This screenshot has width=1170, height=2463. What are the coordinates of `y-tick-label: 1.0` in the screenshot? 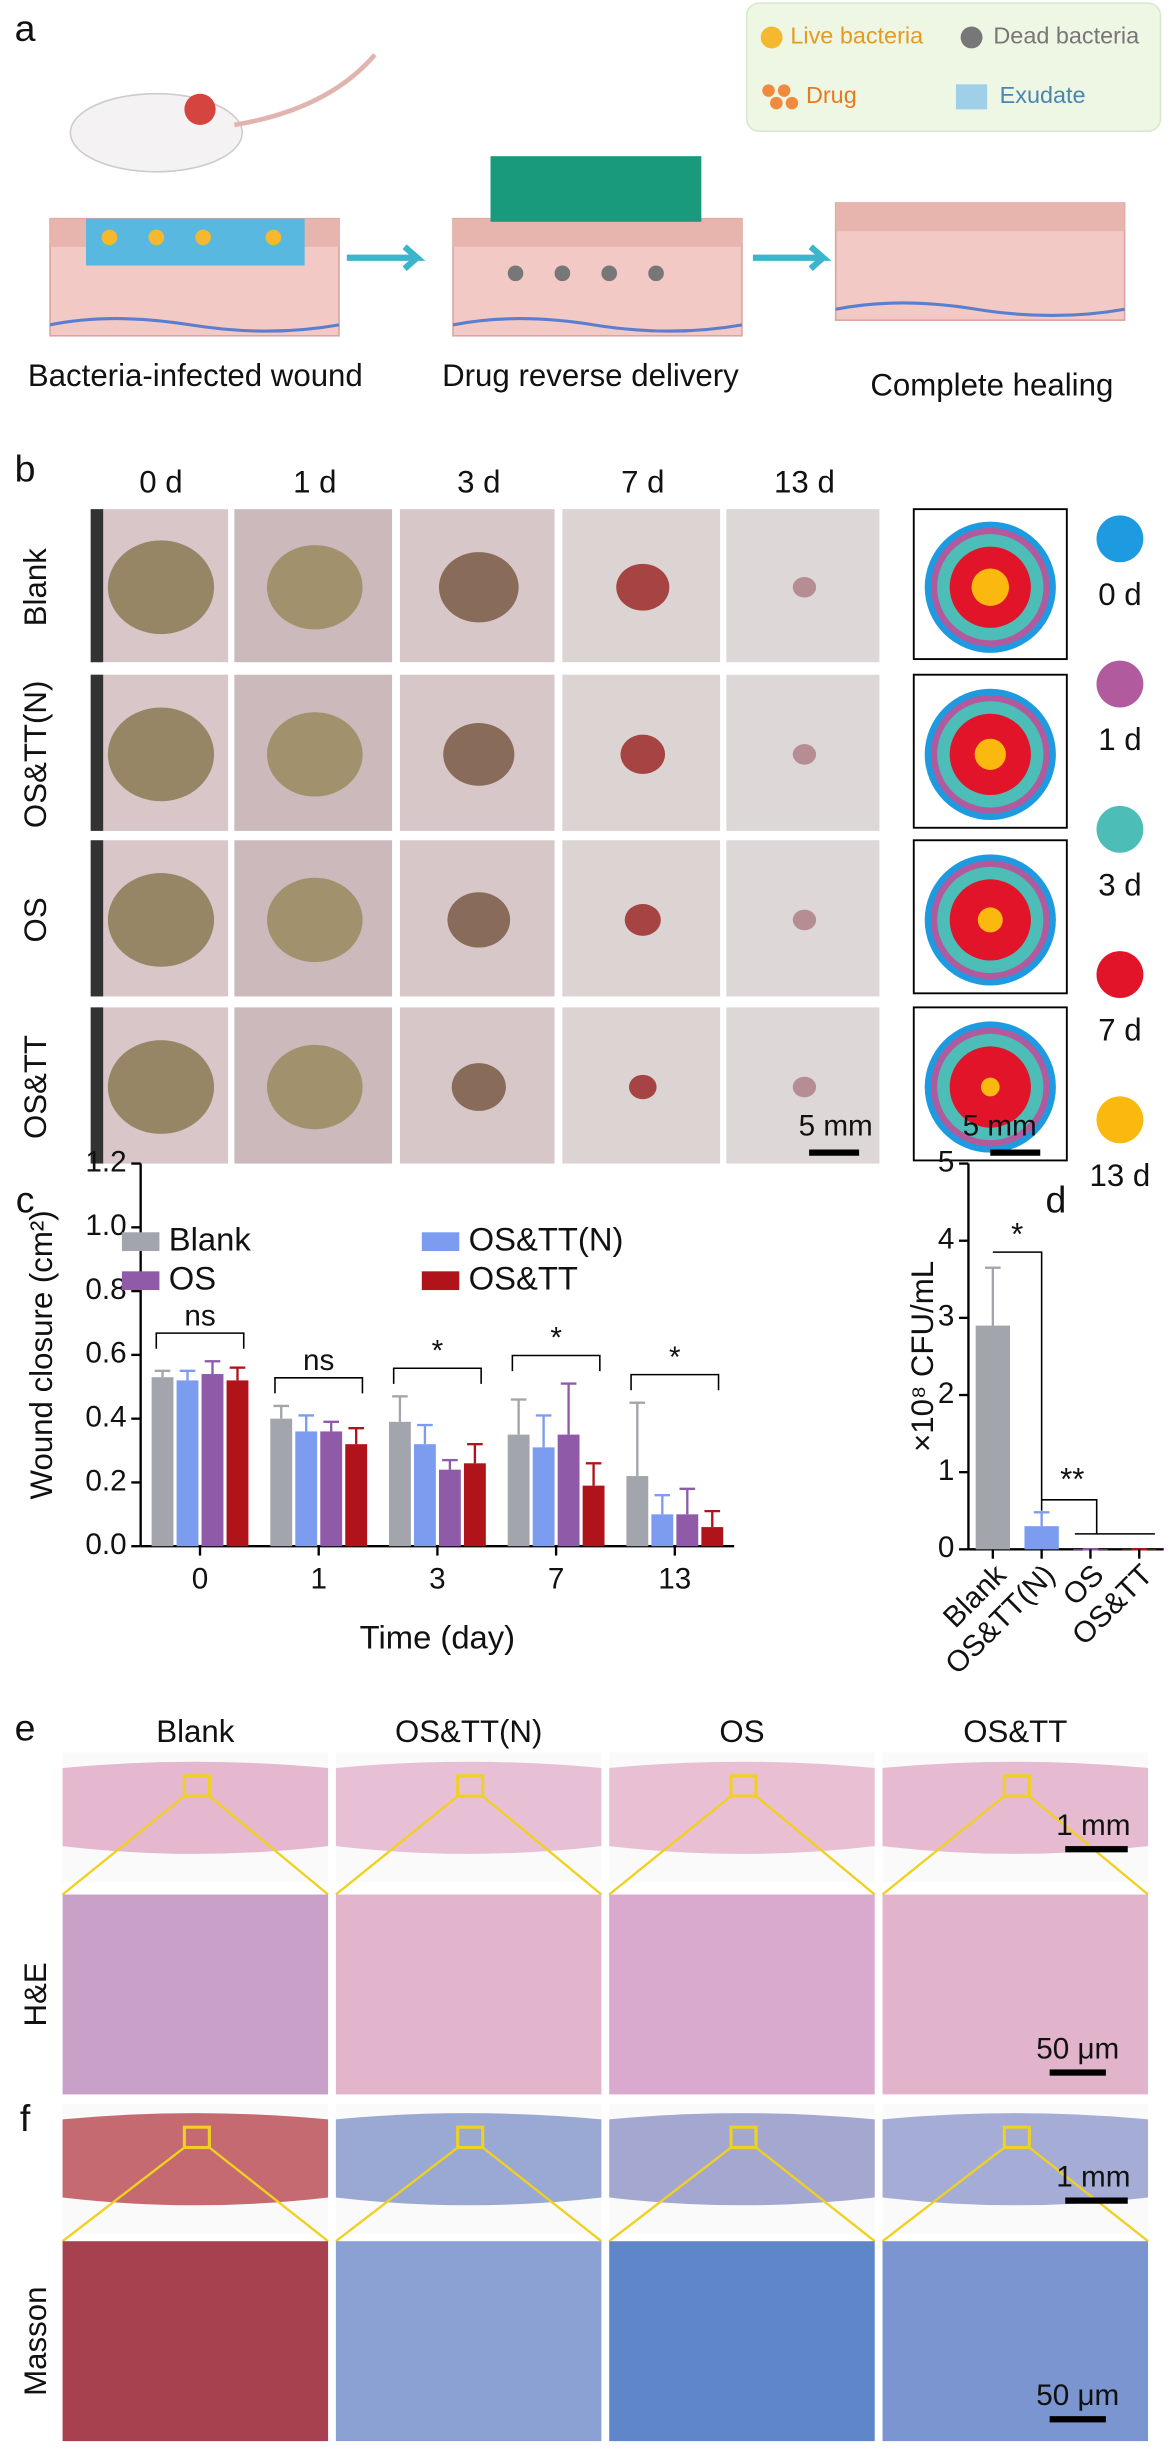 It's located at (105, 1225).